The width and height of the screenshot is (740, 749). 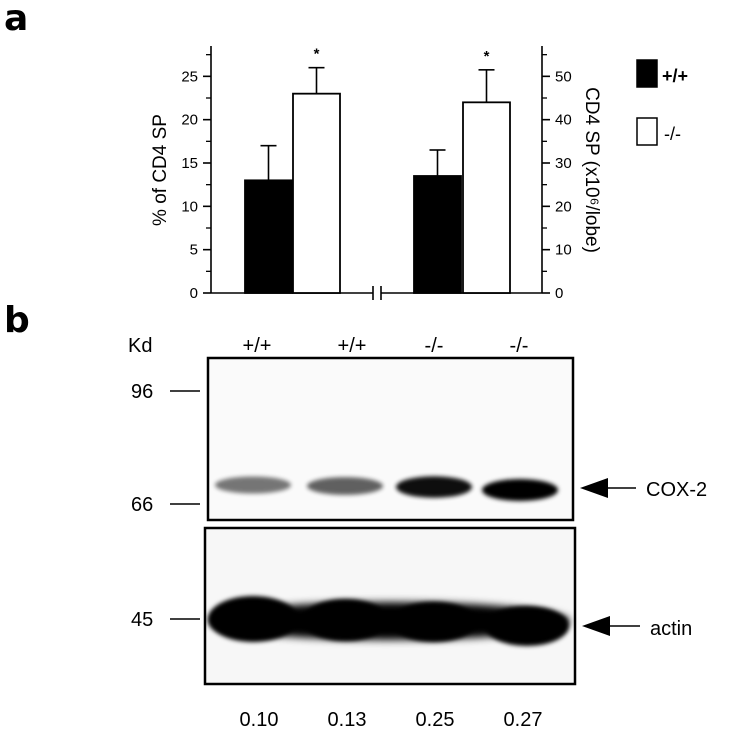 I want to click on right-y-axis-label: CD4 SP (x10⁶/lobe), so click(x=591, y=170).